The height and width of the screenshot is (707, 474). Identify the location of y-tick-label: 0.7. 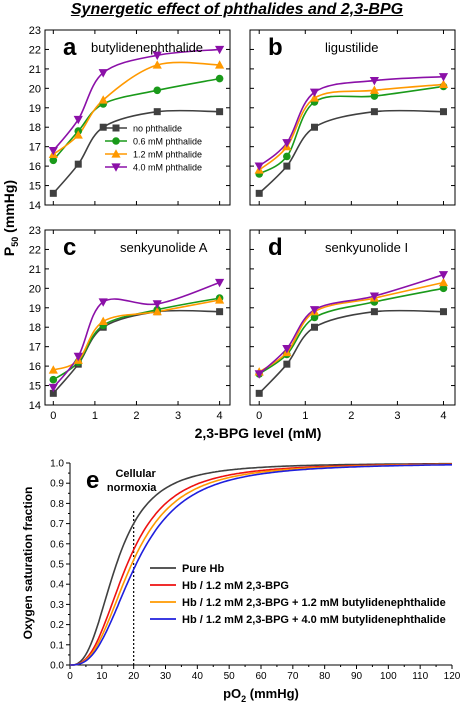
(57, 524).